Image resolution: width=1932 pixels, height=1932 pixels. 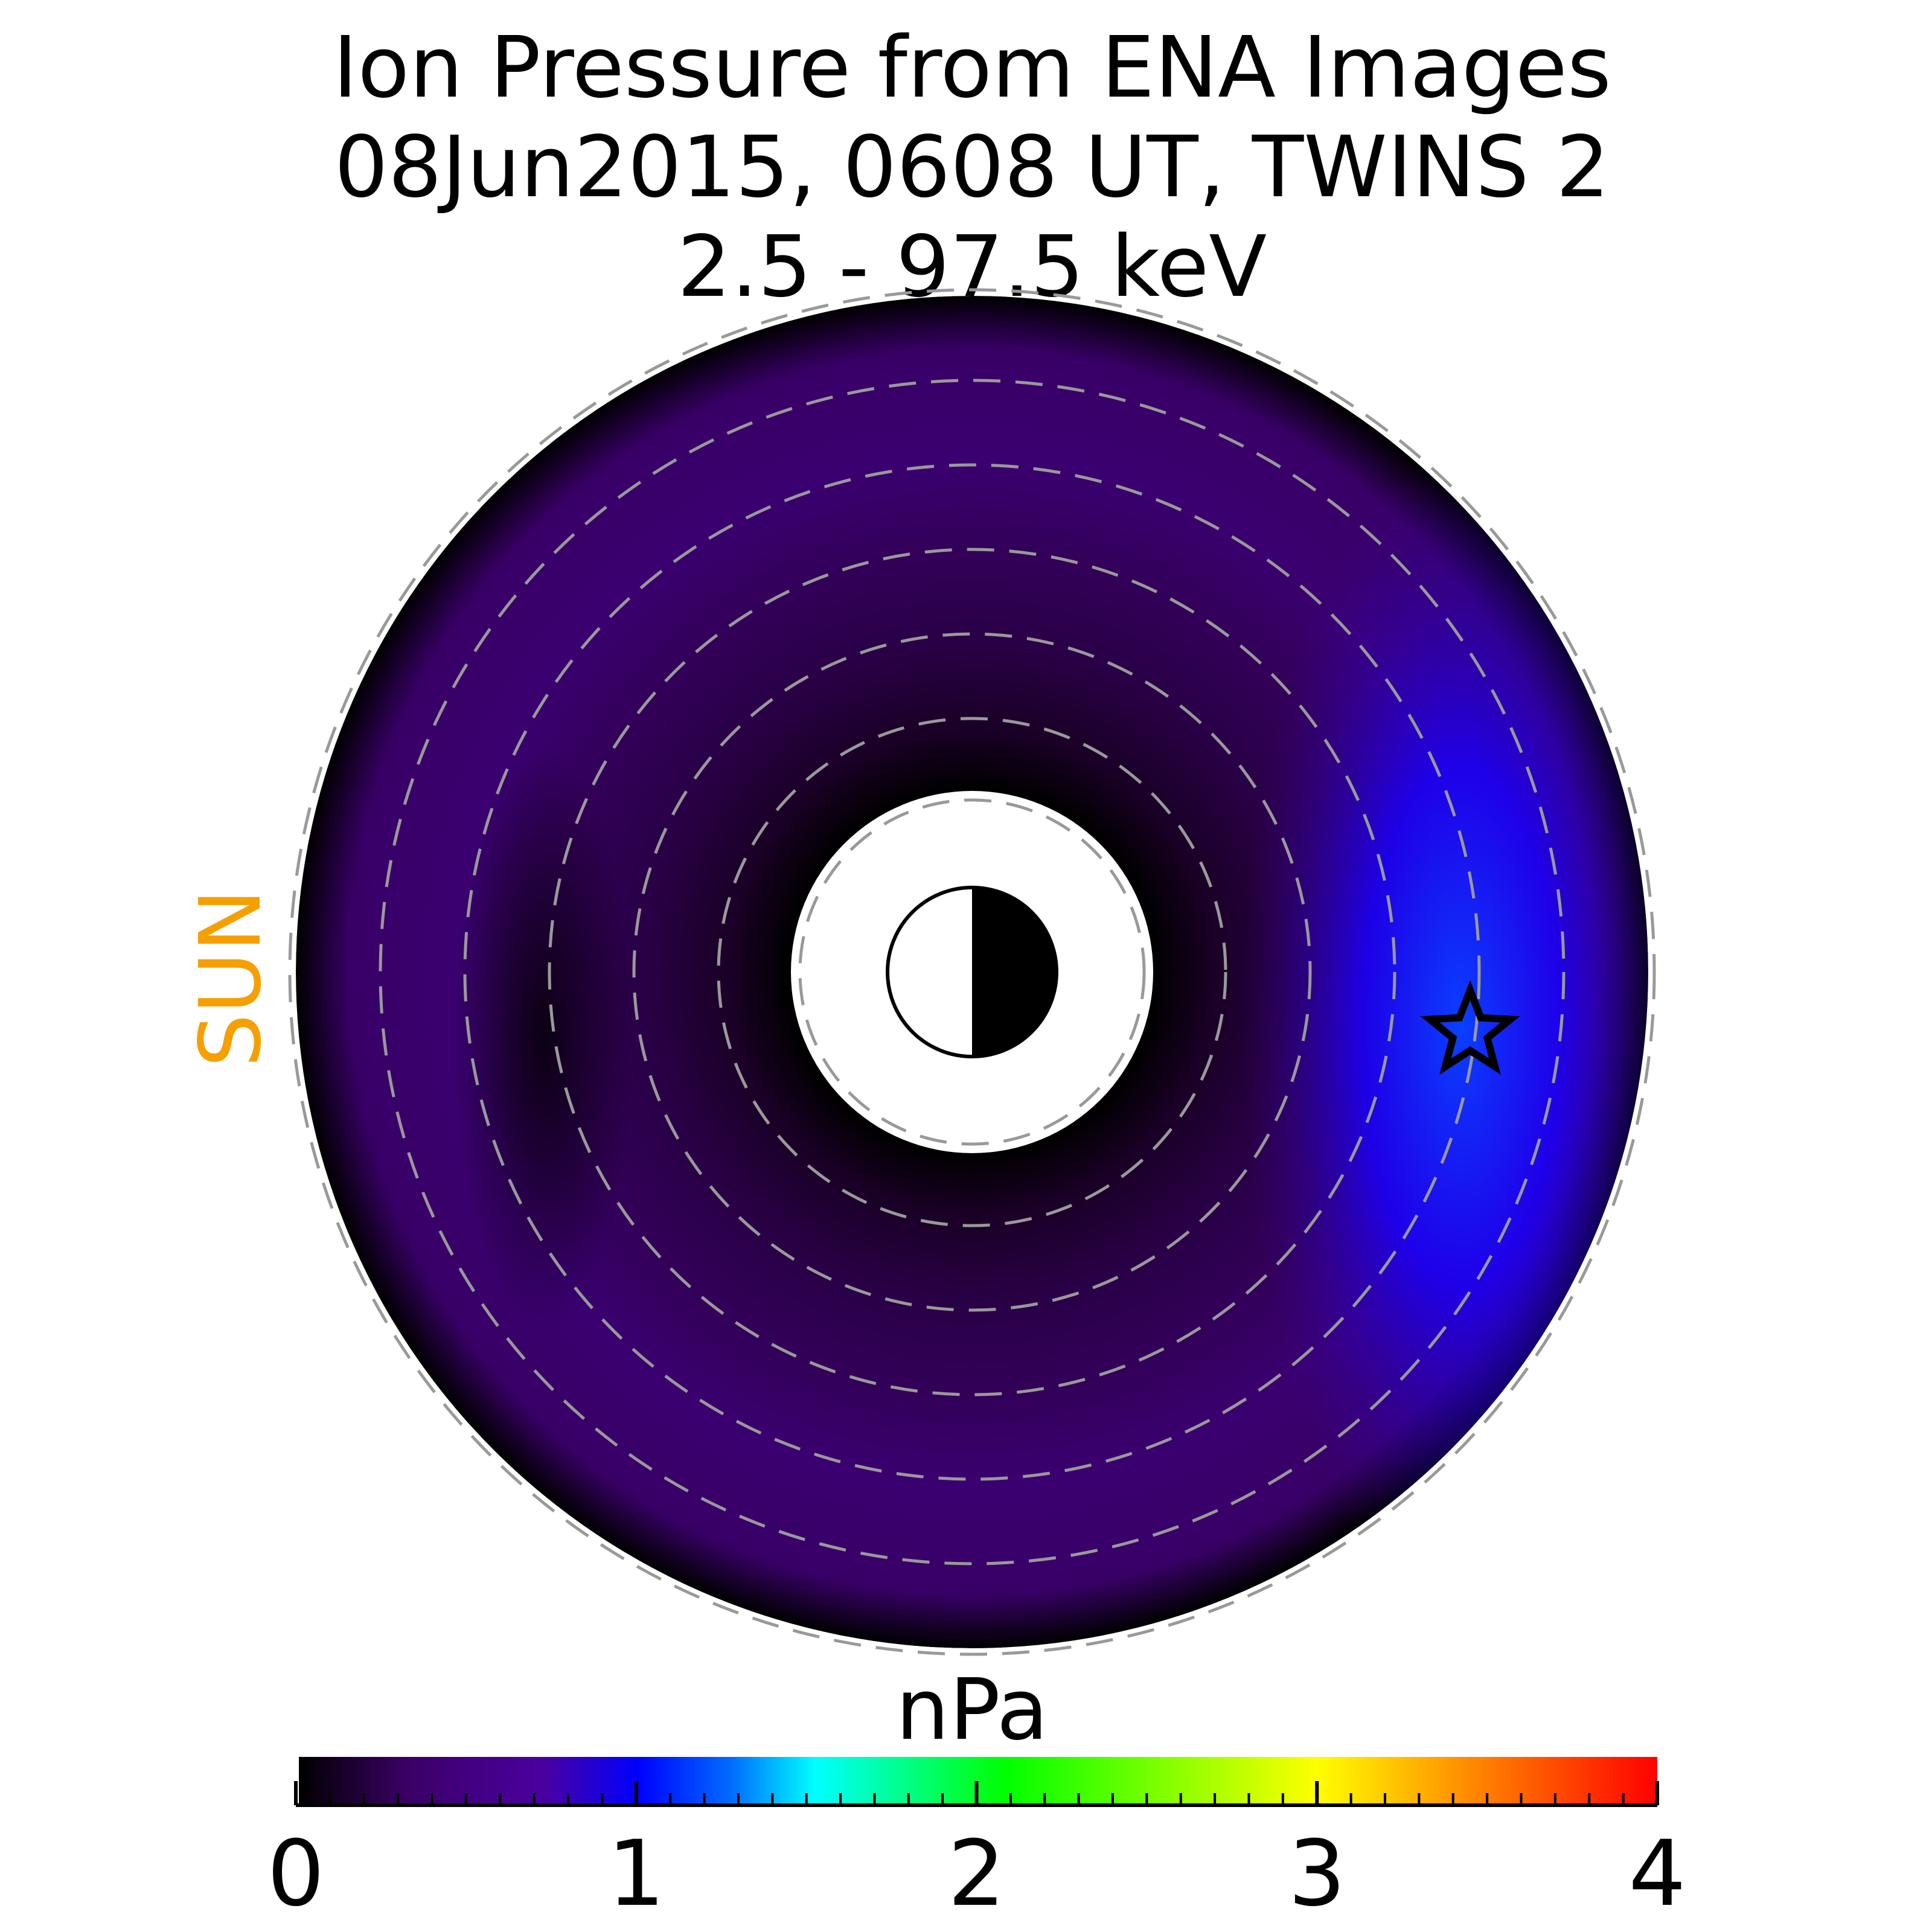 What do you see at coordinates (1014, 973) in the screenshot?
I see `earth-night-side` at bounding box center [1014, 973].